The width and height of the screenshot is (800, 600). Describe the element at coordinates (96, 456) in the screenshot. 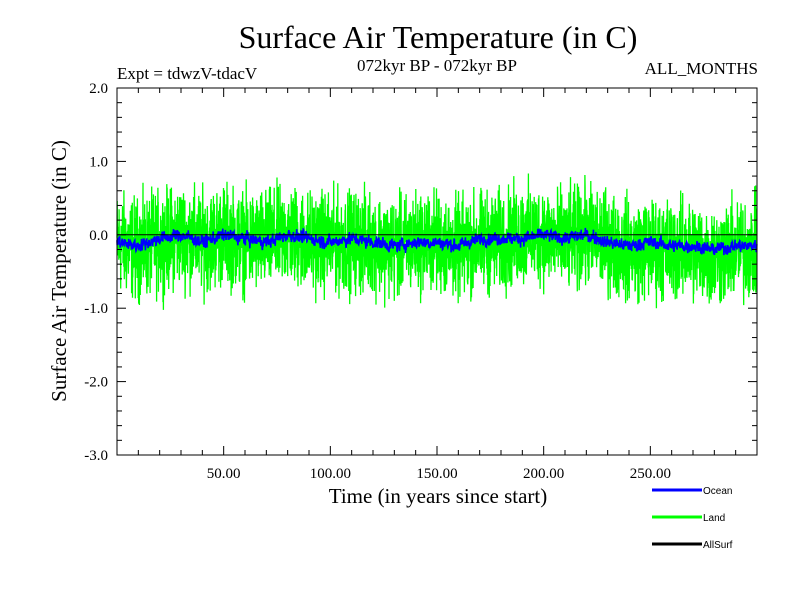

I see `y-tick-label: -3.0` at that location.